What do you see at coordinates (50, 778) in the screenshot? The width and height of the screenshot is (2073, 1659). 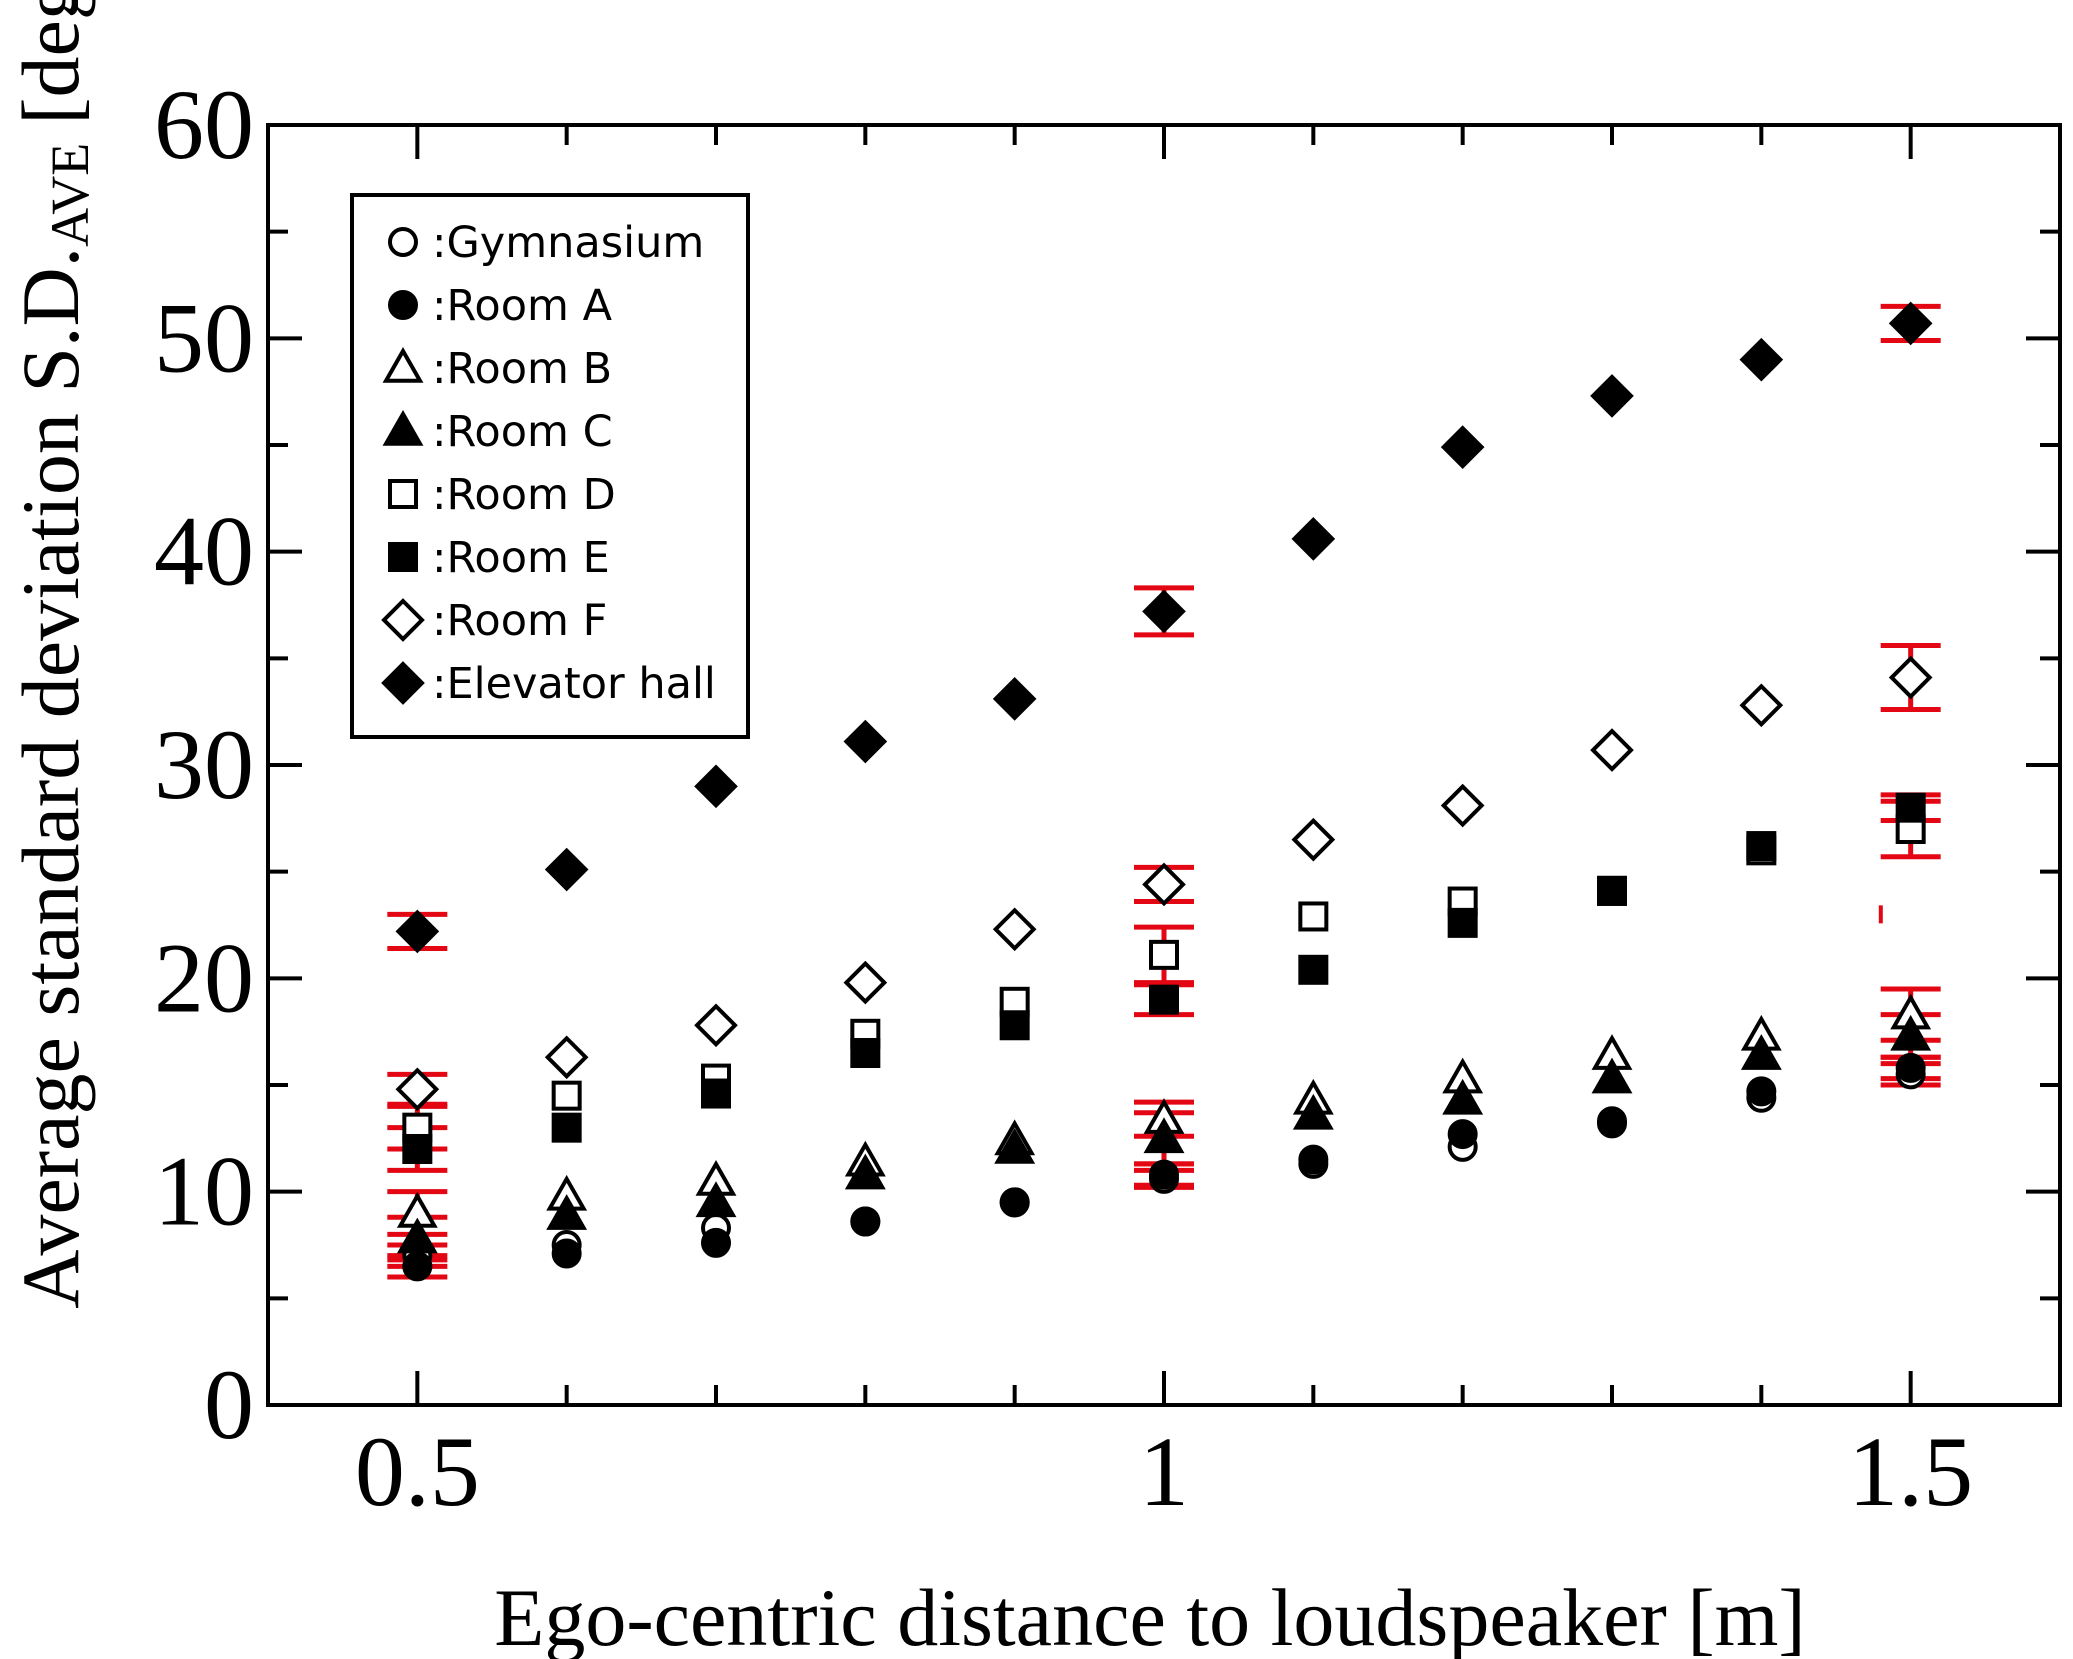 I see `y-axis-label-main: Average standard deviation S.D.` at bounding box center [50, 778].